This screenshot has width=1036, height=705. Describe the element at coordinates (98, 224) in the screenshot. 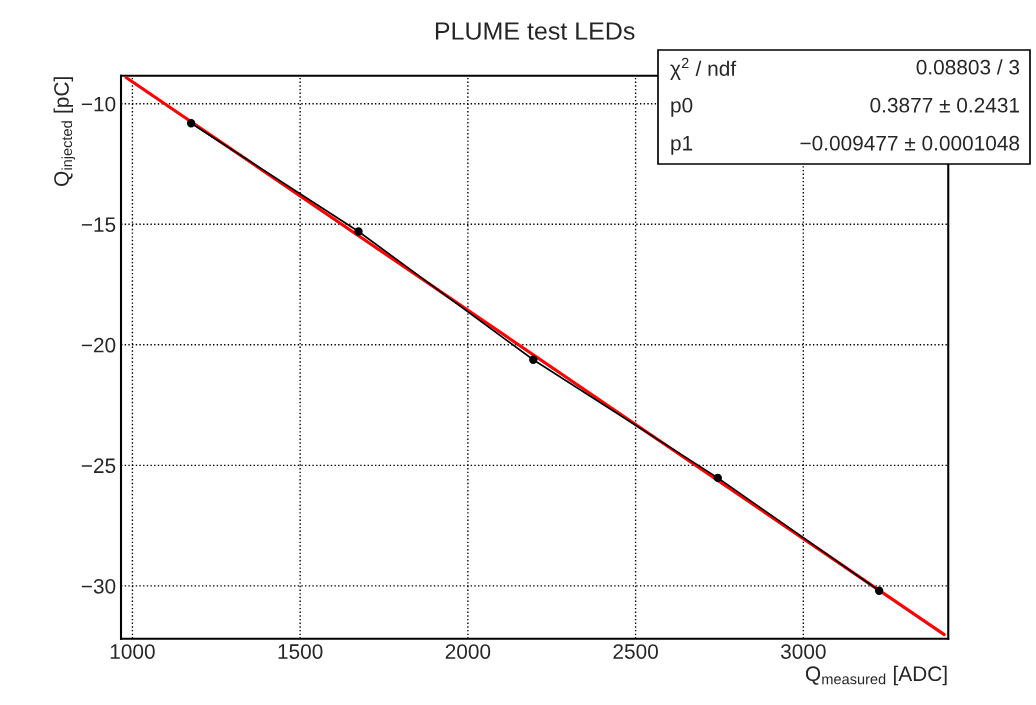

I see `y-tick-label: −15` at that location.